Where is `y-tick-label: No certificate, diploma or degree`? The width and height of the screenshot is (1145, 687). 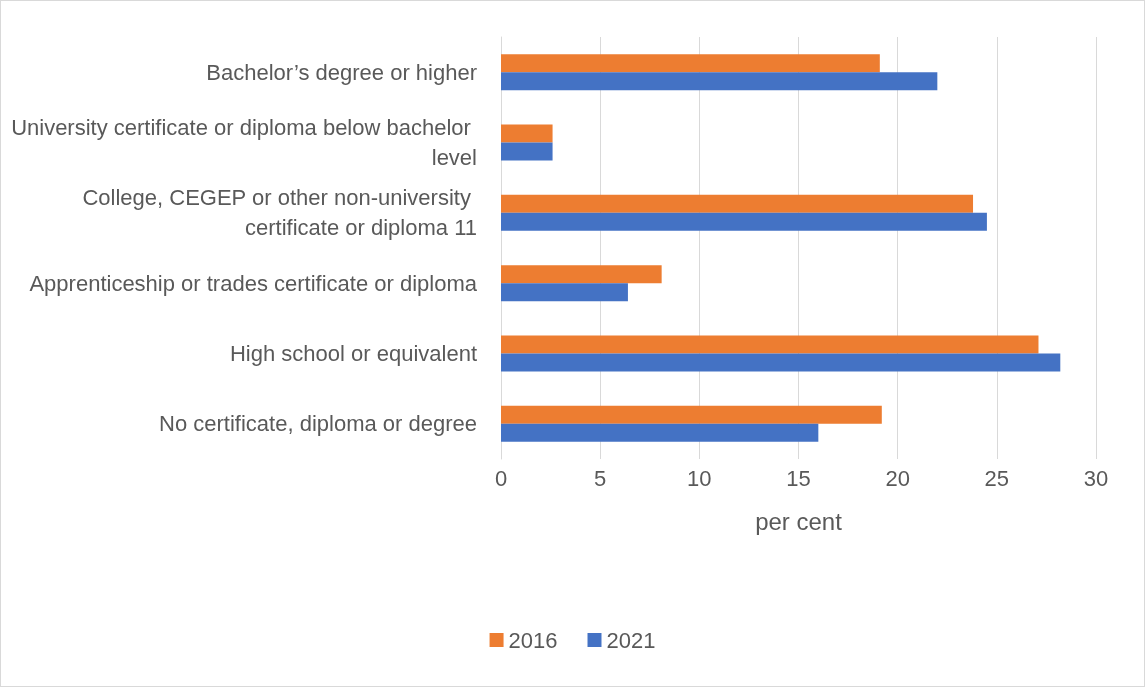 y-tick-label: No certificate, diploma or degree is located at coordinates (318, 424).